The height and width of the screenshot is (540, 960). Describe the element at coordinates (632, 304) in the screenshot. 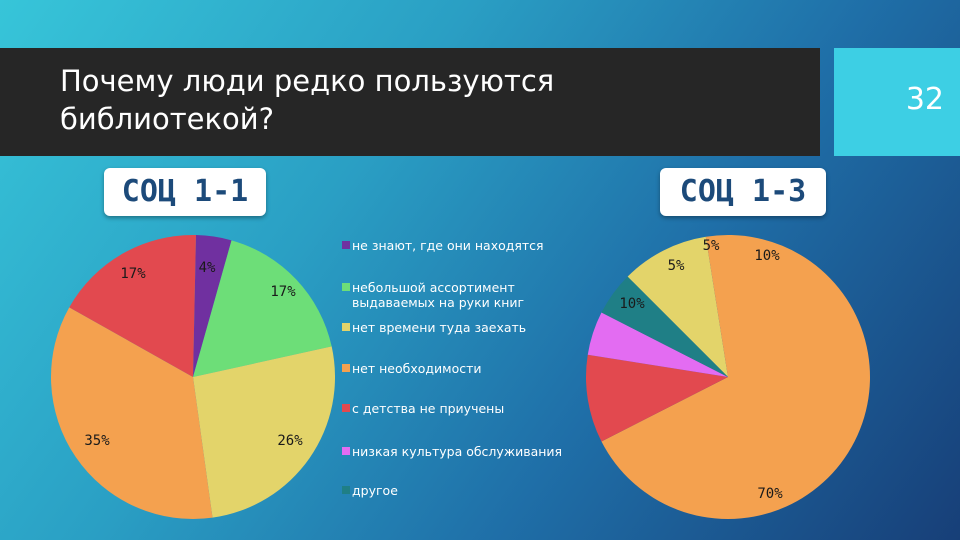

I see `pie2-data-label-3: 10%` at that location.